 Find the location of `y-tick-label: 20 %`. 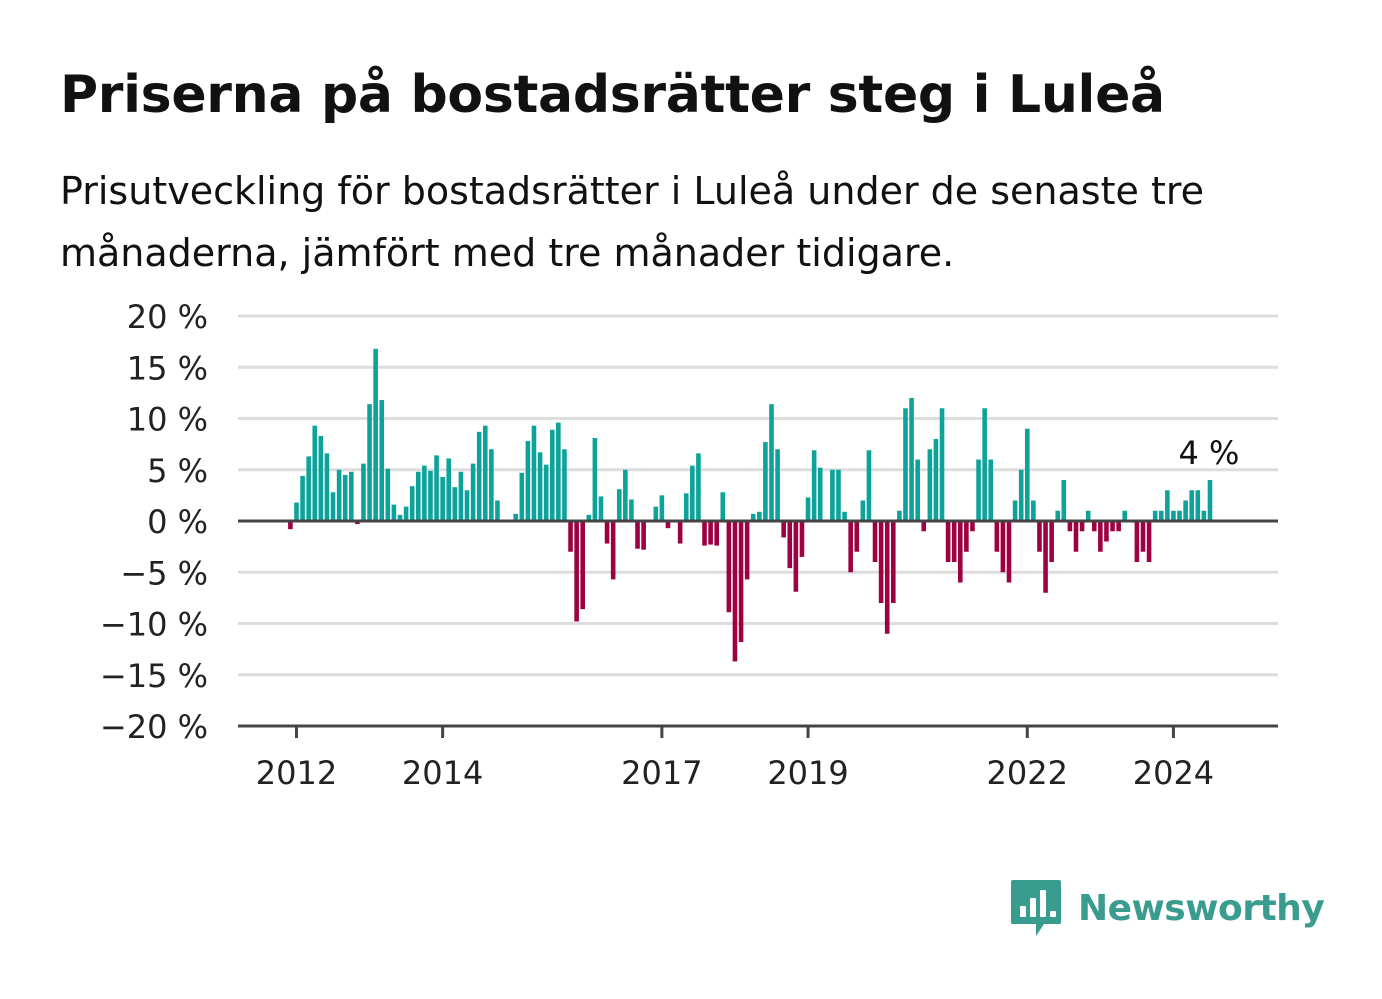

y-tick-label: 20 % is located at coordinates (167, 317).